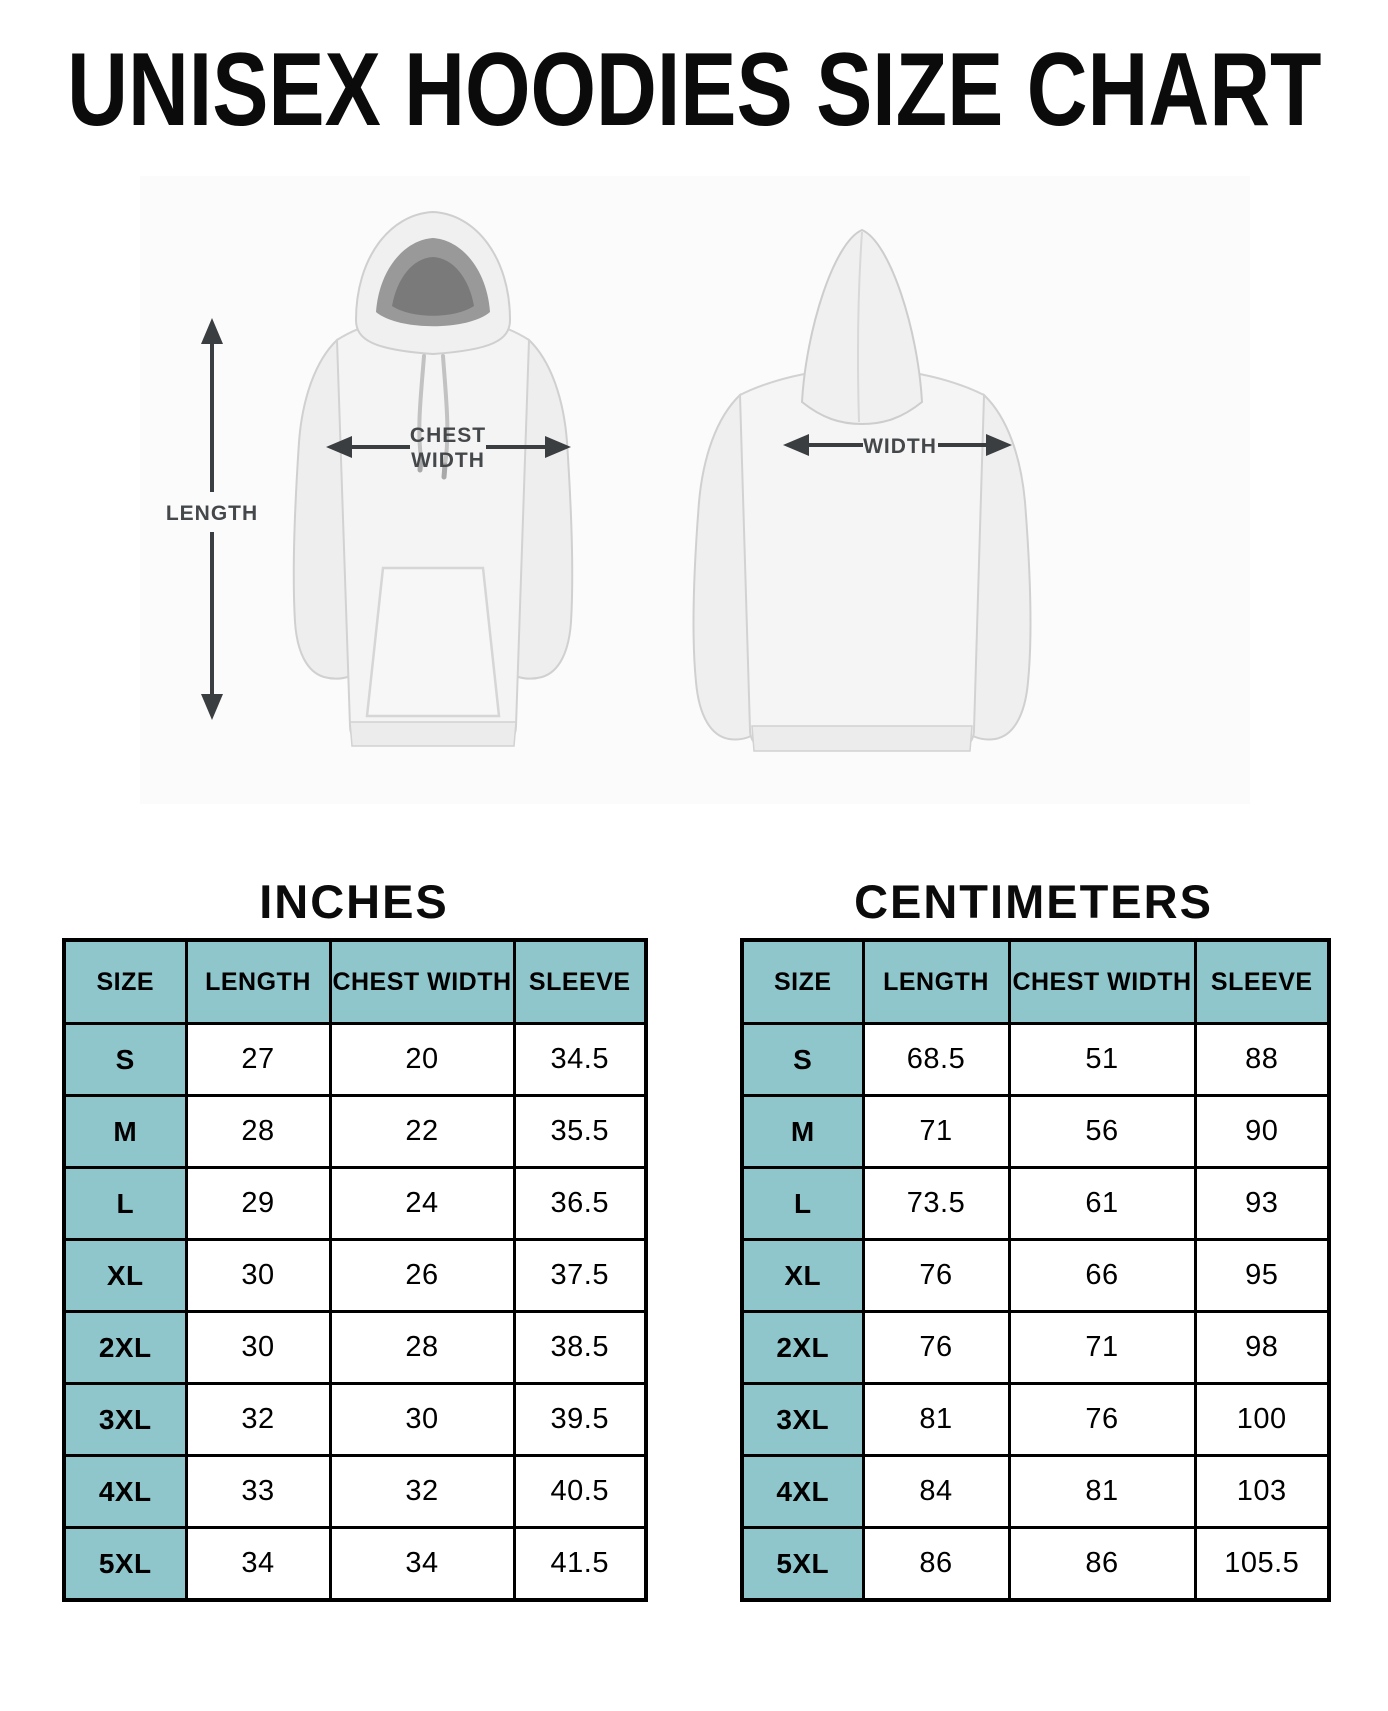 The height and width of the screenshot is (1711, 1388). Describe the element at coordinates (802, 1564) in the screenshot. I see `row-size-label: 5XL` at that location.